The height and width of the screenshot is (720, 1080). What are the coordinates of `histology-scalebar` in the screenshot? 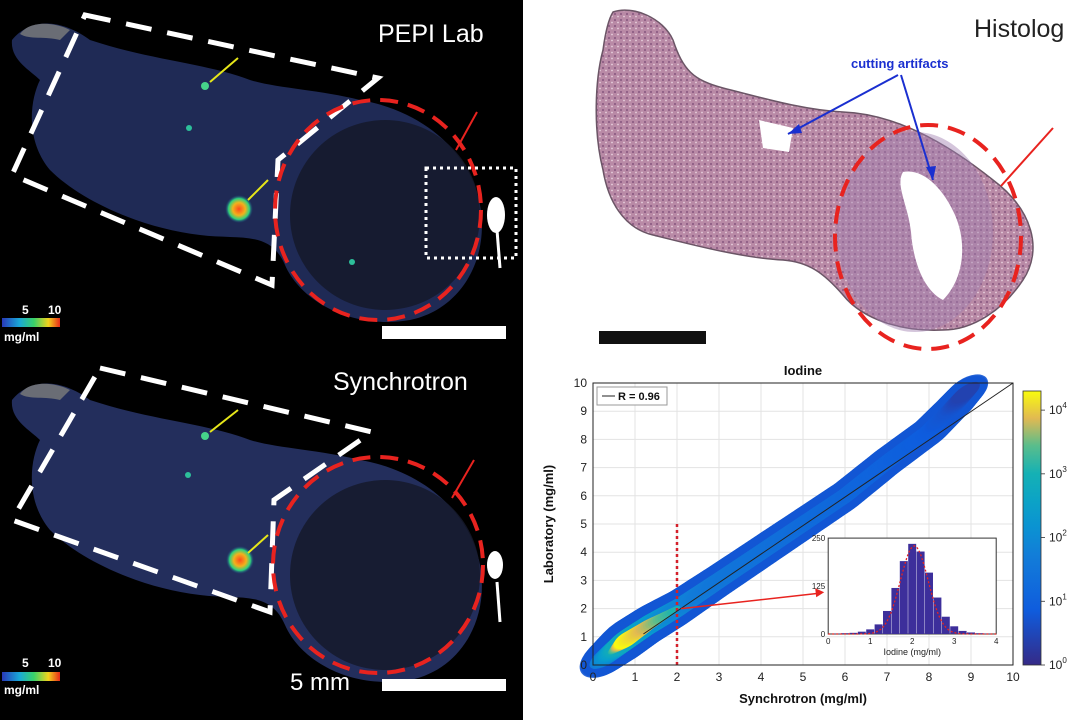 It's located at (652, 337).